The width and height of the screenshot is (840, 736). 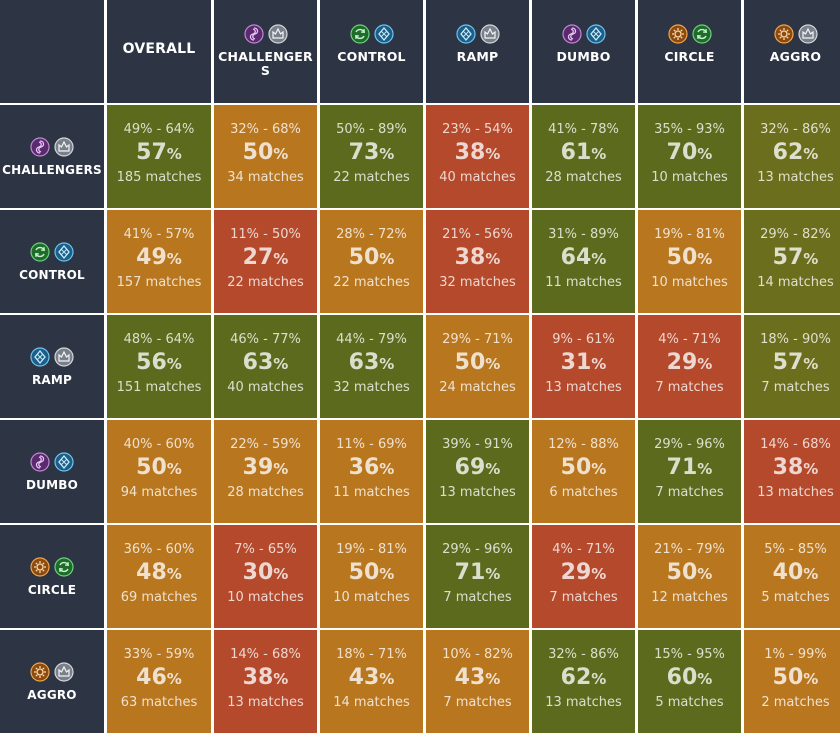 What do you see at coordinates (52, 681) in the screenshot?
I see `row-header-aggro: AGGRO` at bounding box center [52, 681].